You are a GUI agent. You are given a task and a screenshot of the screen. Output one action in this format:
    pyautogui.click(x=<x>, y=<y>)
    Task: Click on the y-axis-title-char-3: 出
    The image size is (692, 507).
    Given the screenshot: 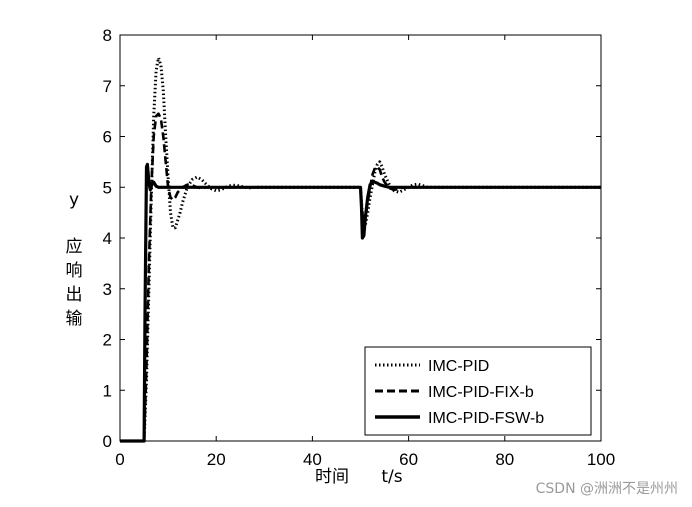 What is the action you would take?
    pyautogui.click(x=74, y=295)
    